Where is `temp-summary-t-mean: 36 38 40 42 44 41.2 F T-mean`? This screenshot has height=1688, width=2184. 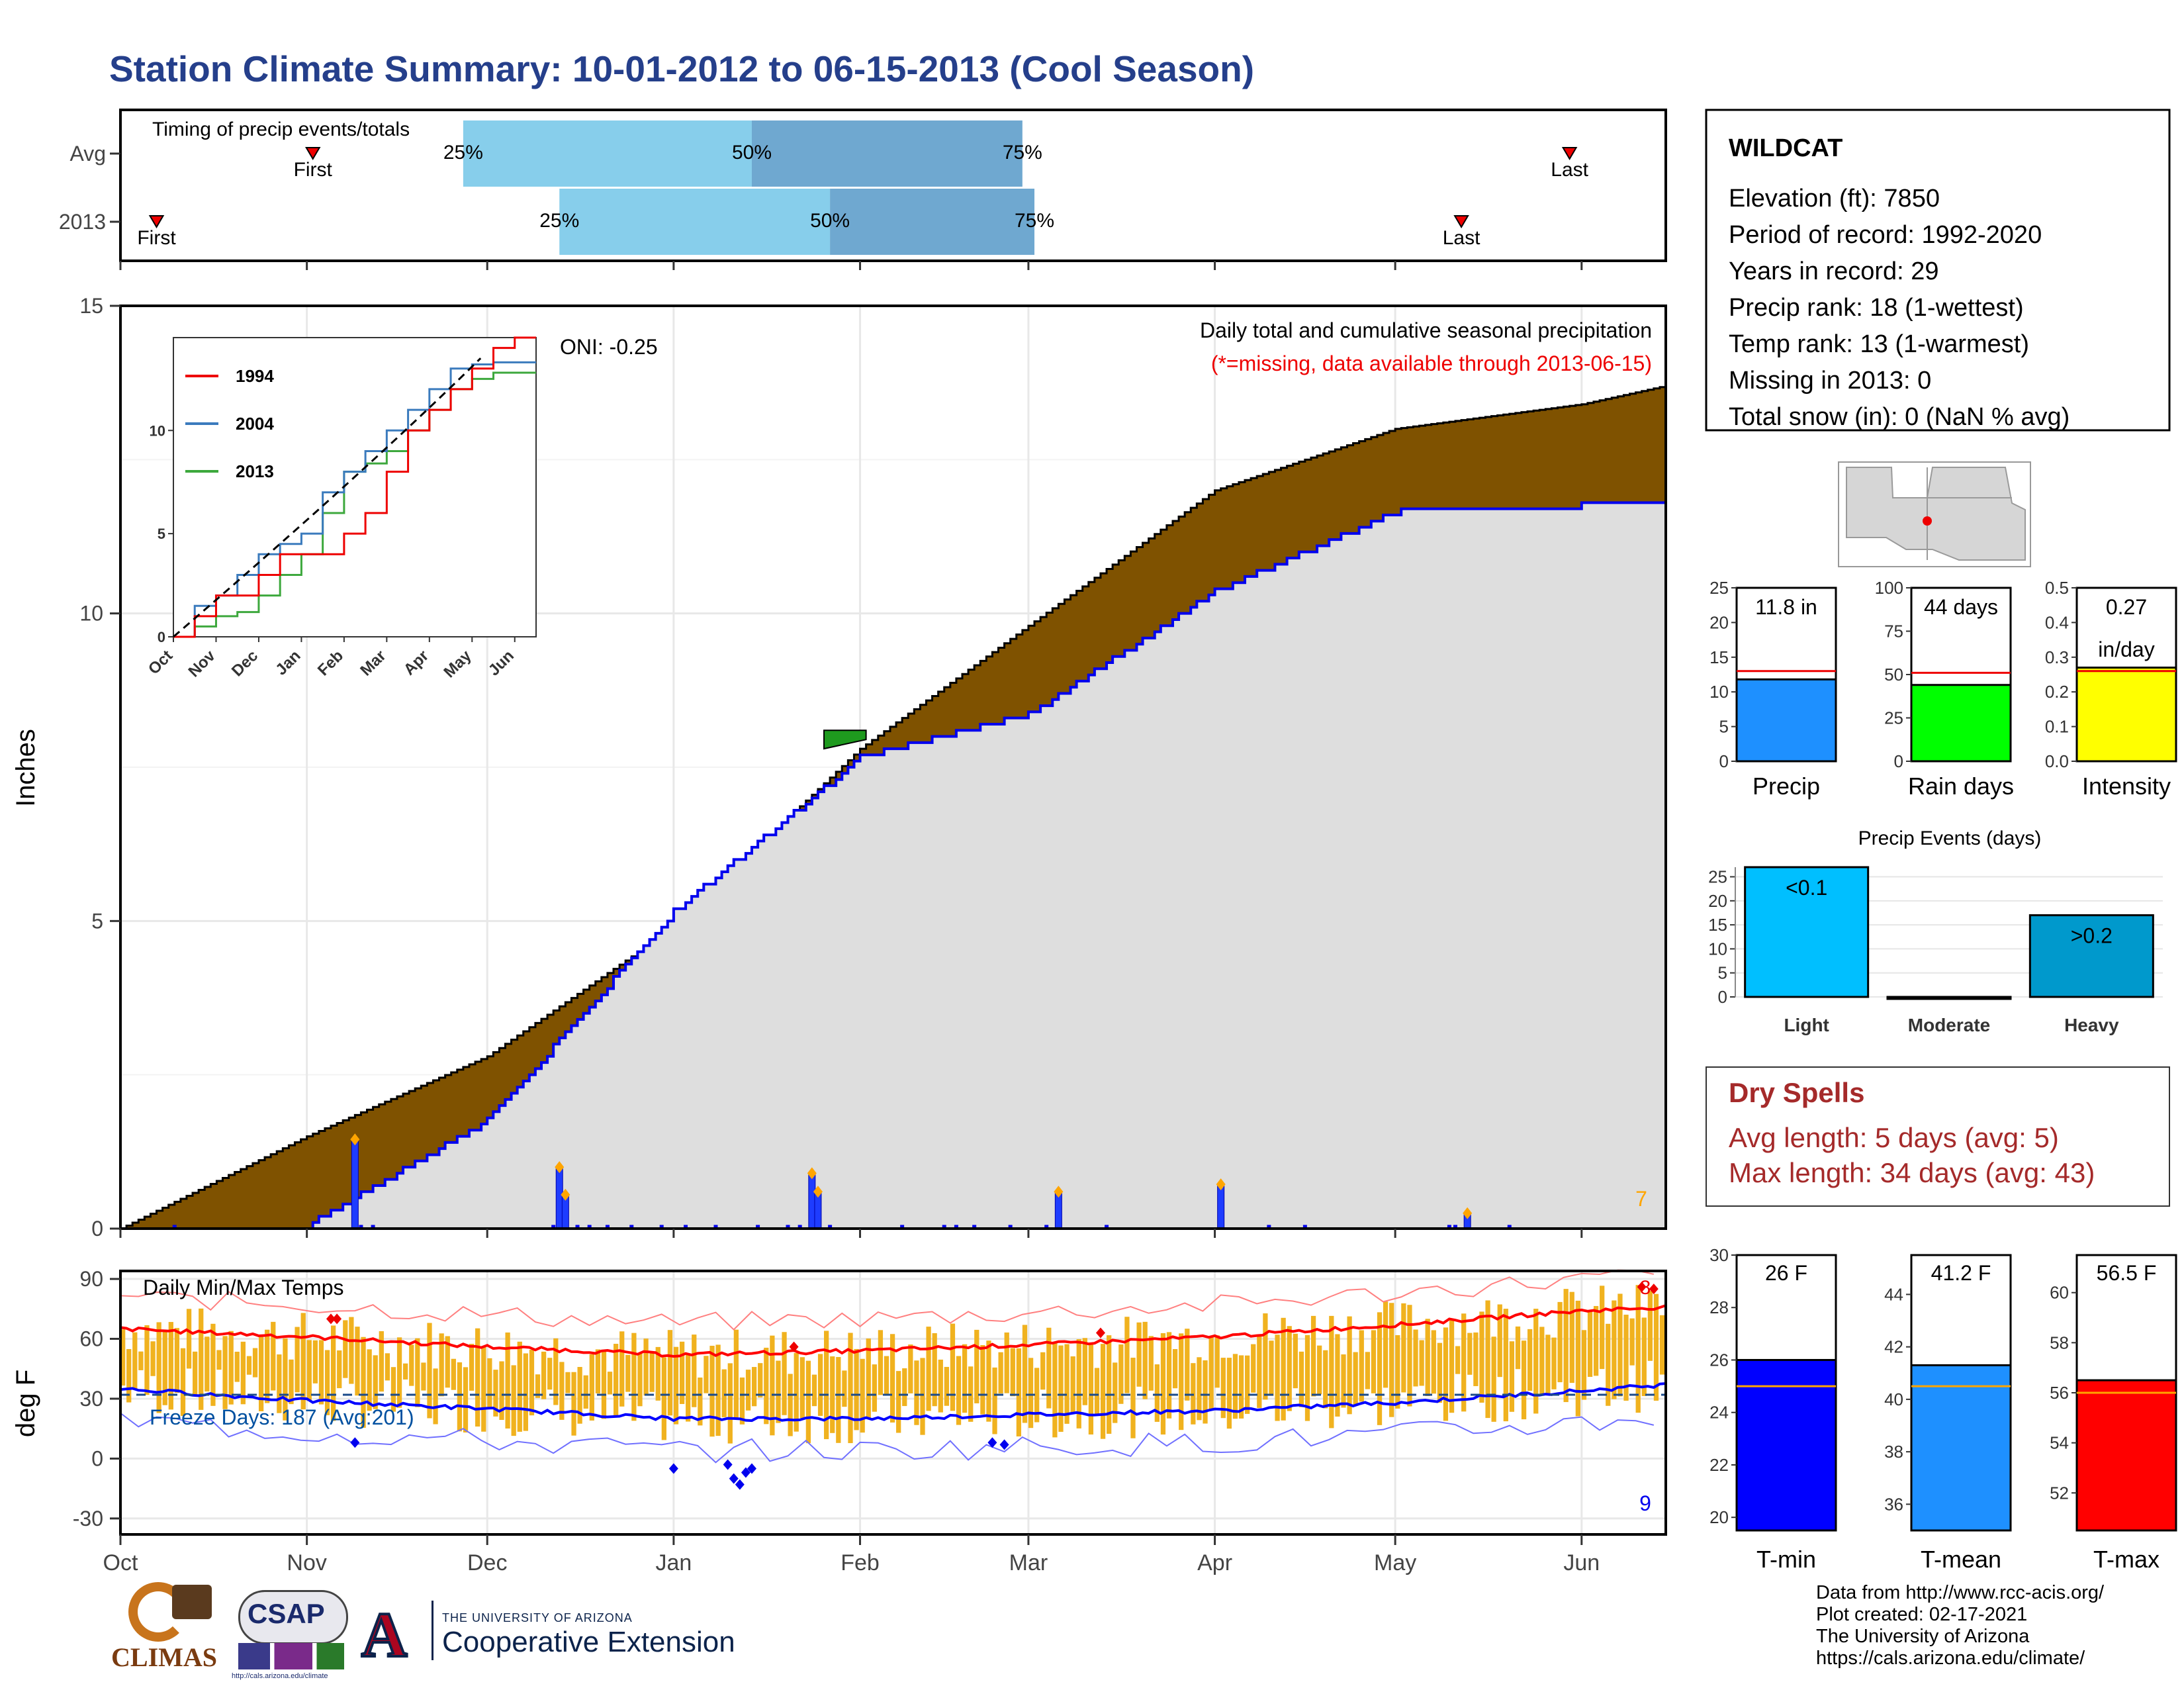 temp-summary-t-mean: 36 38 40 42 44 41.2 F T-mean is located at coordinates (1948, 1413).